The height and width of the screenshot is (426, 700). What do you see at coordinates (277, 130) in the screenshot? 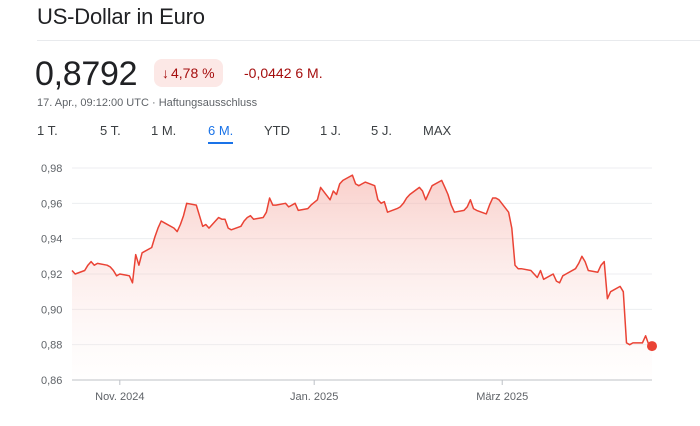
I see `range-tab-ytd: YTD` at bounding box center [277, 130].